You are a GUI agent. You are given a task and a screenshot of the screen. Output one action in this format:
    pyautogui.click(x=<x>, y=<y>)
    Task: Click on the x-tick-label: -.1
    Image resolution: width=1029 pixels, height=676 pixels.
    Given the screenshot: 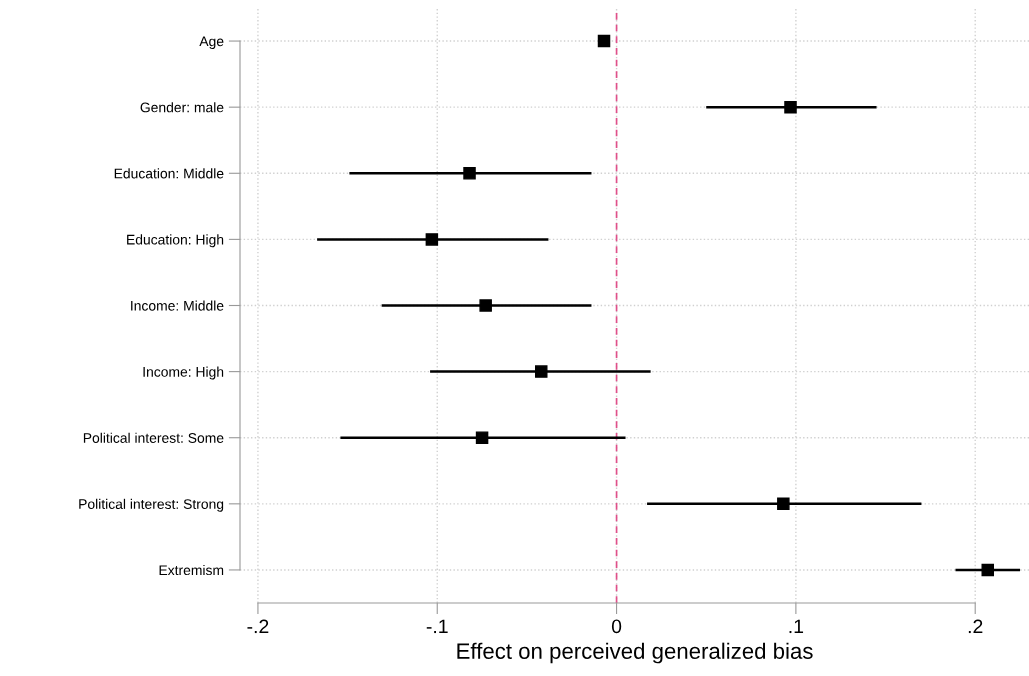 What is the action you would take?
    pyautogui.click(x=437, y=626)
    